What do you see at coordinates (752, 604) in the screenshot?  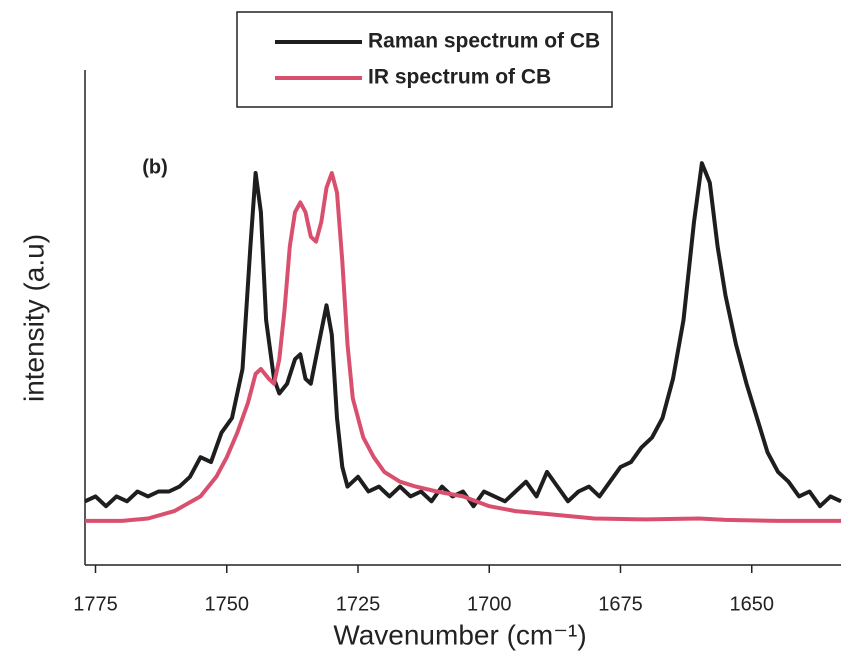 I see `x-tick-label: 1650` at bounding box center [752, 604].